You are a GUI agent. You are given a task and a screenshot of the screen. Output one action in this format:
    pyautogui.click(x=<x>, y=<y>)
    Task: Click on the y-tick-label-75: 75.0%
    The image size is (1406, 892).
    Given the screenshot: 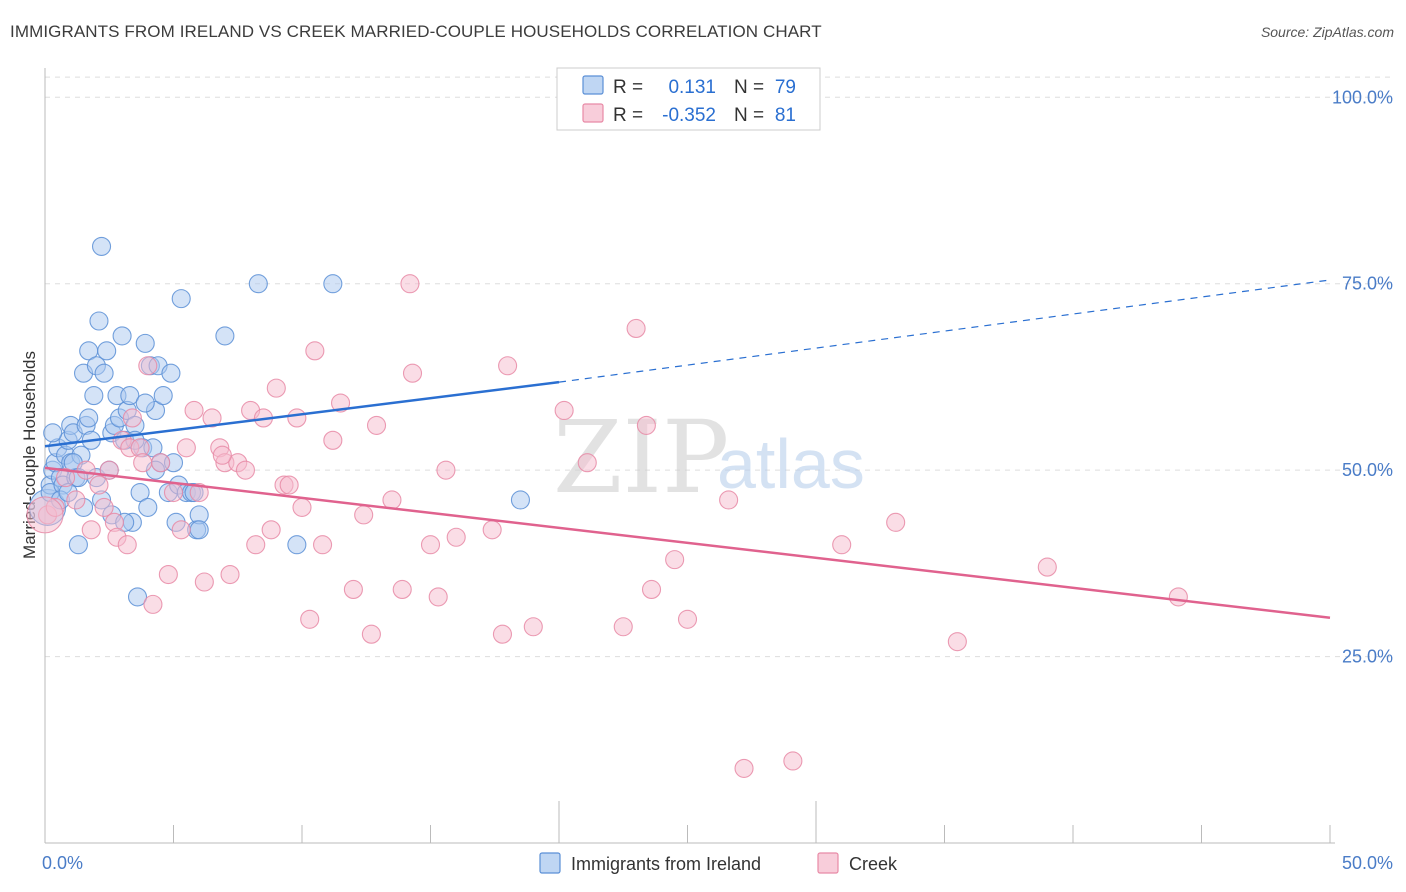 What is the action you would take?
    pyautogui.click(x=1367, y=284)
    